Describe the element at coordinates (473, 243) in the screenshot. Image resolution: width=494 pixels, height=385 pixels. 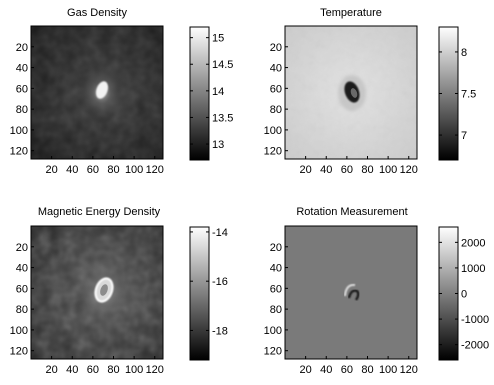
I see `colorbar-tick-label: 2000` at that location.